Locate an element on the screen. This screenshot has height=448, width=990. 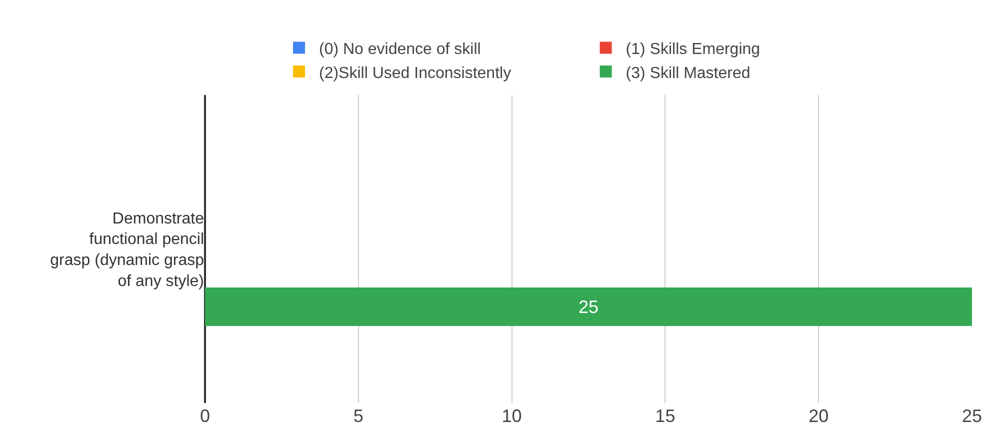
legend-label: (2)Skill Used Inconsistently is located at coordinates (415, 73).